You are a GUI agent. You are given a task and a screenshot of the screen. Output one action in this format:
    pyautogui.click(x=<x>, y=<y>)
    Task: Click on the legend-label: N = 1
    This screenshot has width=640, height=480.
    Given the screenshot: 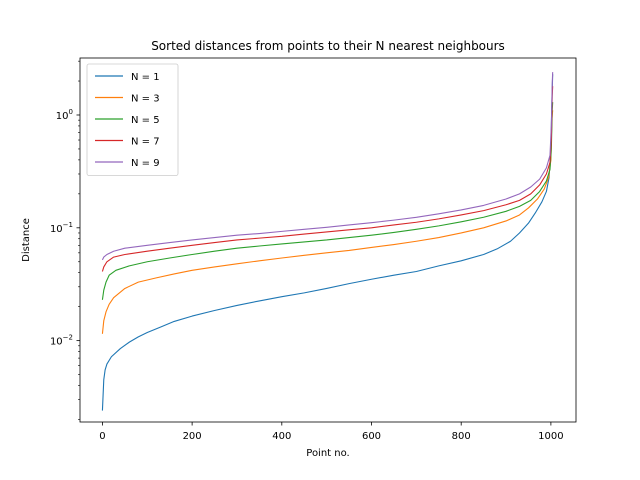 What is the action you would take?
    pyautogui.click(x=145, y=77)
    